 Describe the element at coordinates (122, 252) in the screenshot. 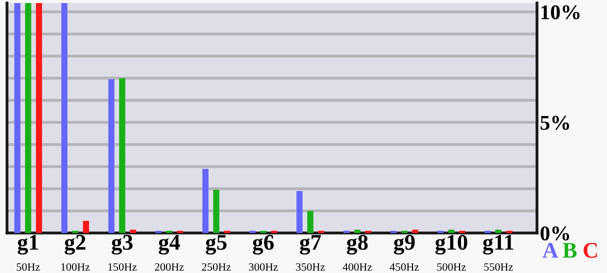

I see `category-label: g3 150Hz` at that location.